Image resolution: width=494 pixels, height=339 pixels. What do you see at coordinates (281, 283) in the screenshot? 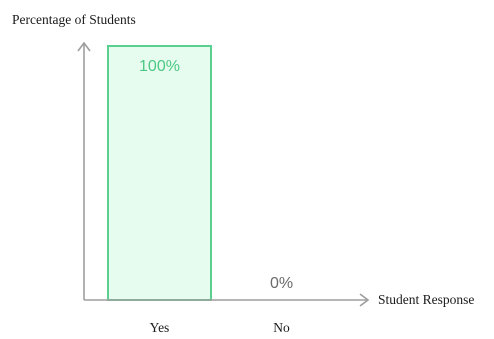
I see `data-label-no: 0%` at bounding box center [281, 283].